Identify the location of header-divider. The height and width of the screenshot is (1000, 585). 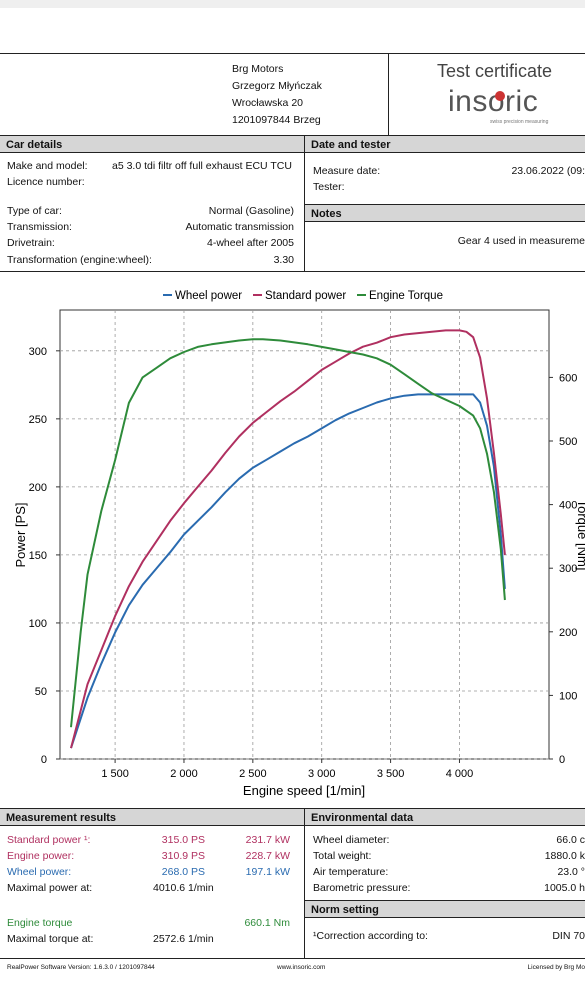
(388, 94).